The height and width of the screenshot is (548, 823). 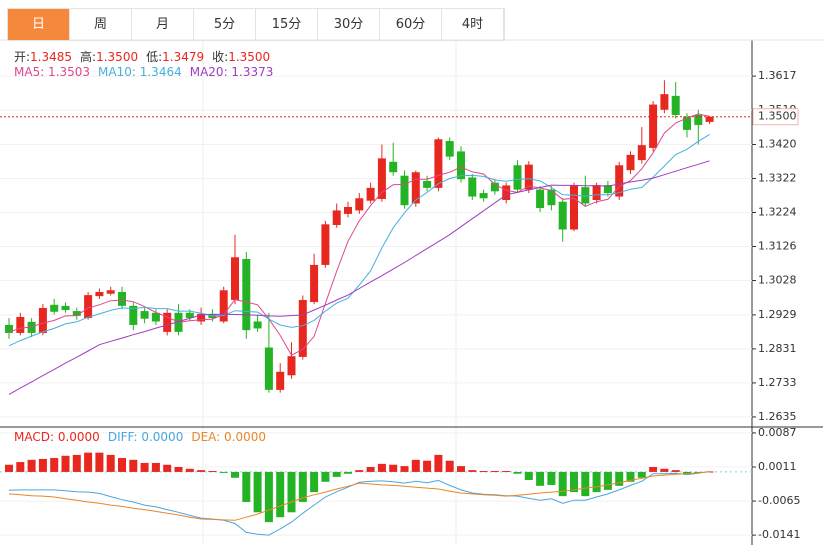 I want to click on macd-line, so click(x=359, y=496).